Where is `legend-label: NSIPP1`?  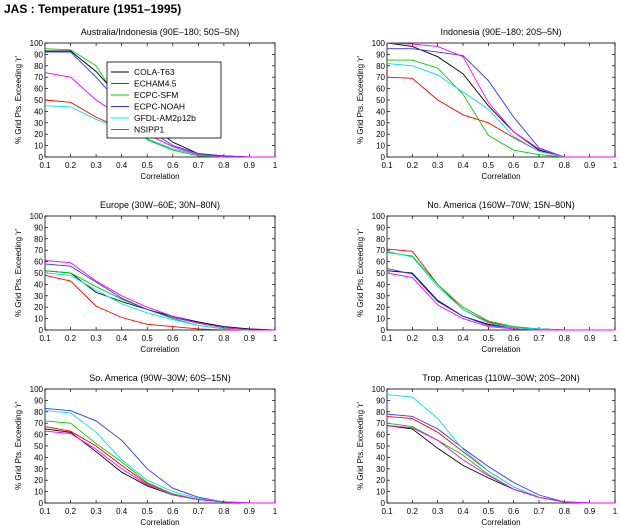
legend-label: NSIPP1 is located at coordinates (149, 130).